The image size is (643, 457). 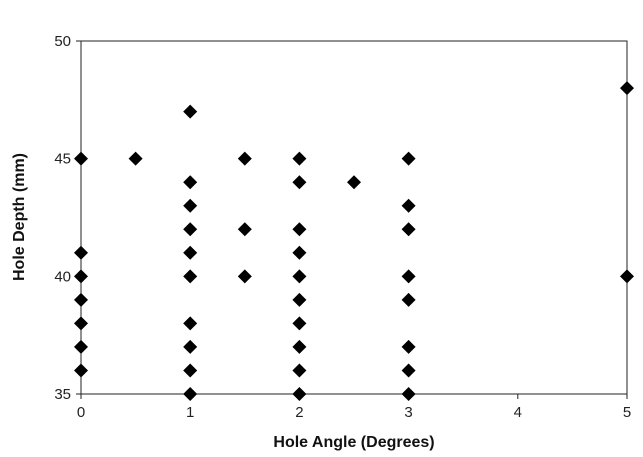 What do you see at coordinates (81, 412) in the screenshot?
I see `x-tick-label: 0` at bounding box center [81, 412].